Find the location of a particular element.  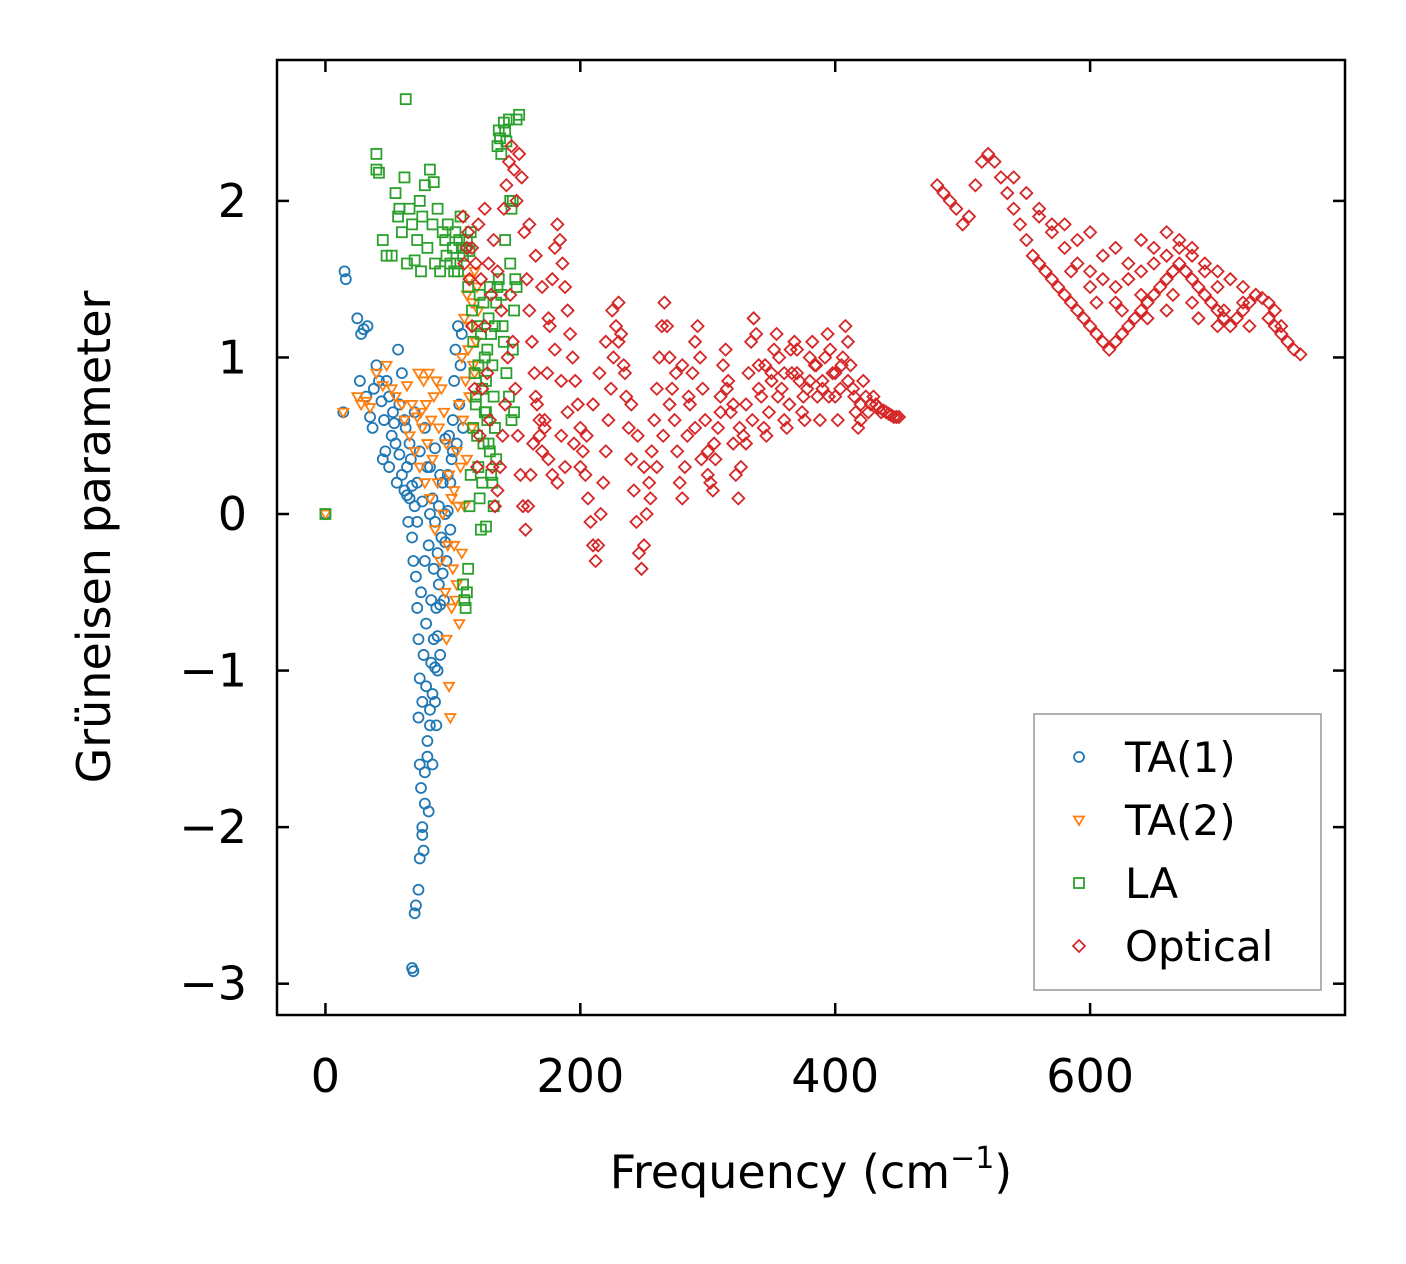

legend-label-la: LA is located at coordinates (1151, 883).